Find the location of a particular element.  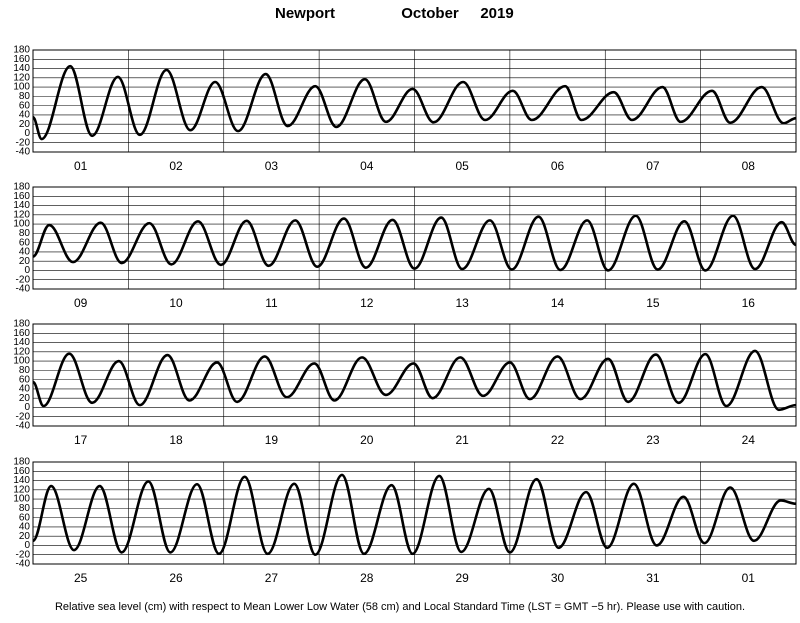

x-tick-label: 29 is located at coordinates (463, 578).